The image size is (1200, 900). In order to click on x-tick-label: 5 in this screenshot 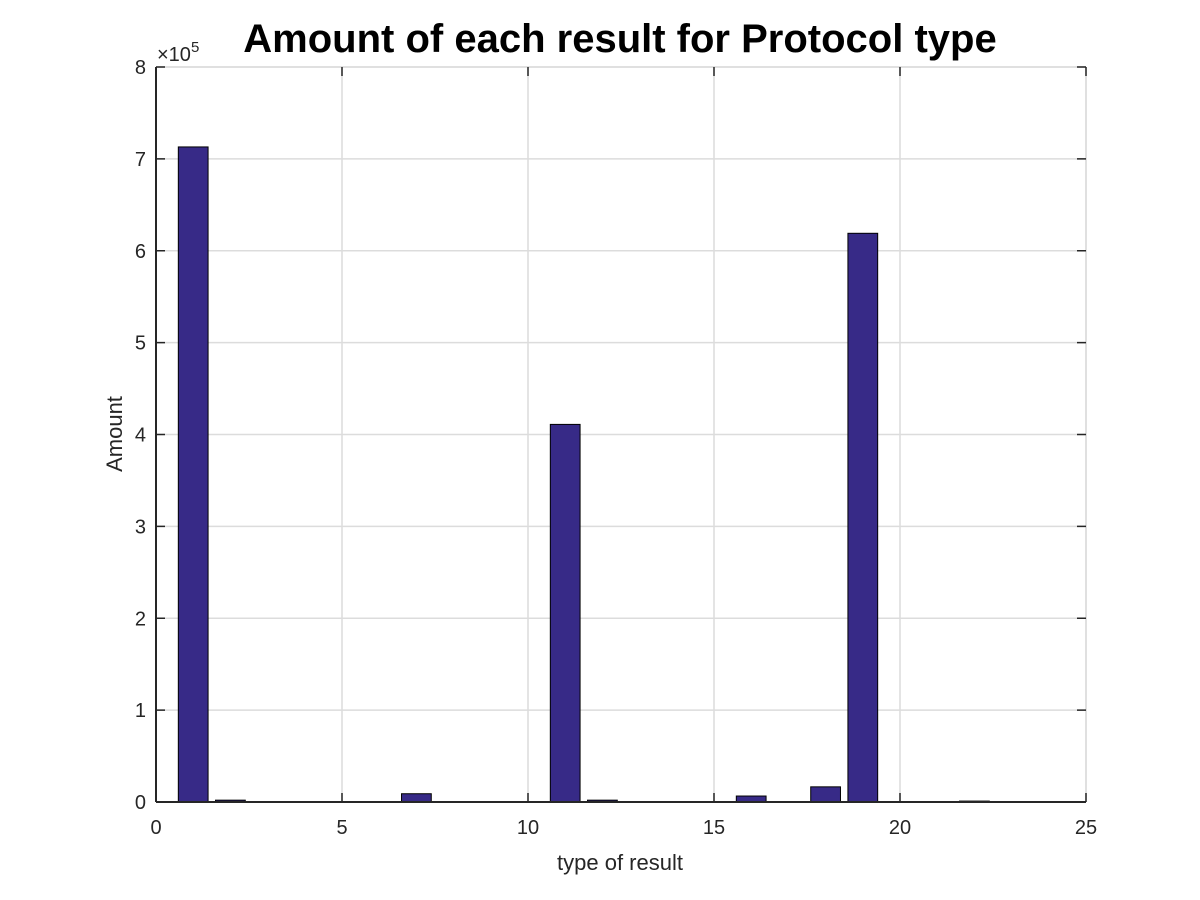, I will do `click(341, 828)`.